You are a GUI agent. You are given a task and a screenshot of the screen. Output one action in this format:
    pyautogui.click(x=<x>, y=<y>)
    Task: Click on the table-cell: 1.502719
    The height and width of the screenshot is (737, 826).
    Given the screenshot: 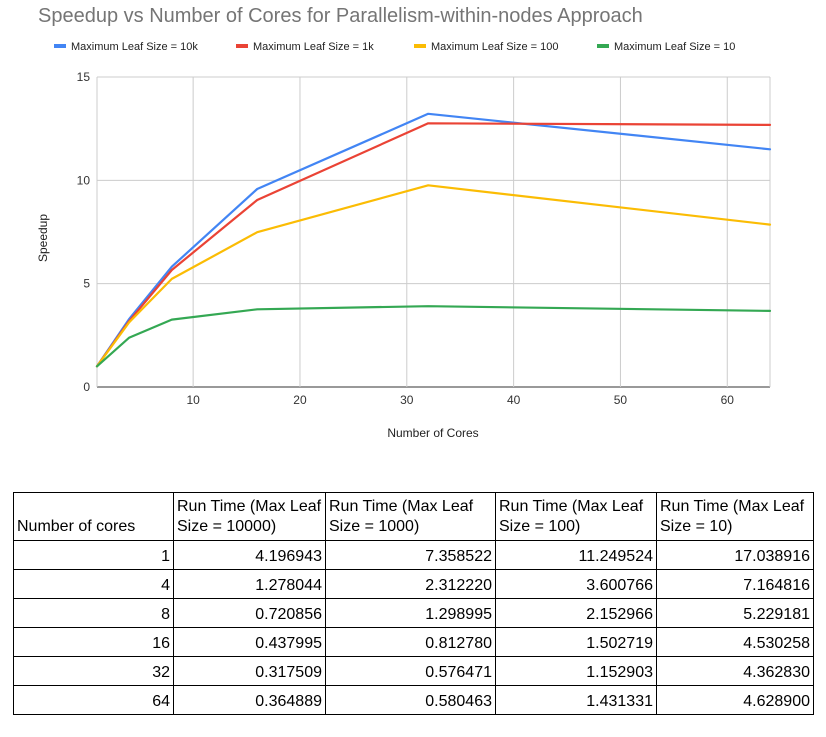 What is the action you would take?
    pyautogui.click(x=576, y=642)
    